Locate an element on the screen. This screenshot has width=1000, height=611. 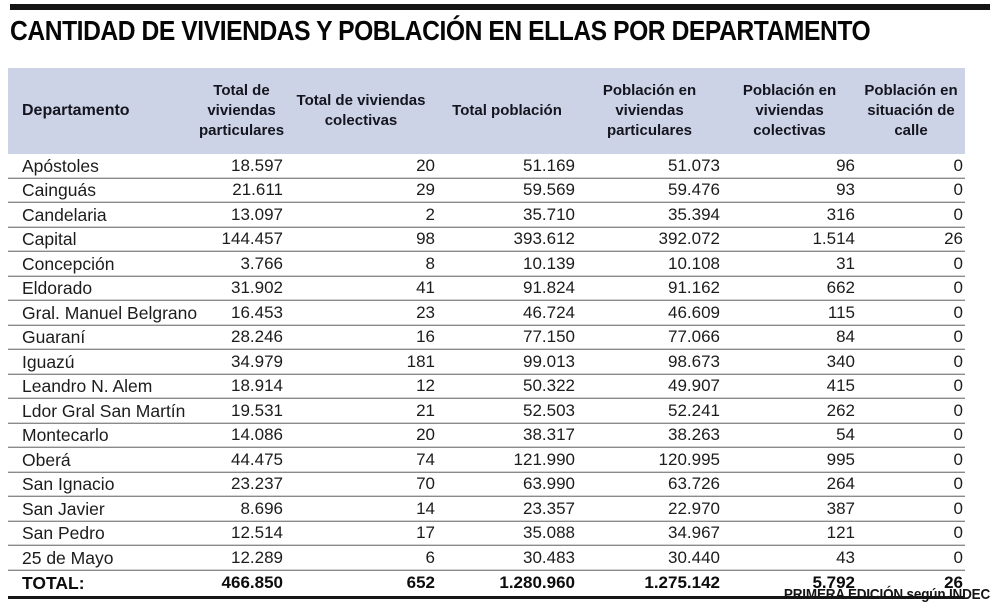
value-cell: 77.150 is located at coordinates (507, 337).